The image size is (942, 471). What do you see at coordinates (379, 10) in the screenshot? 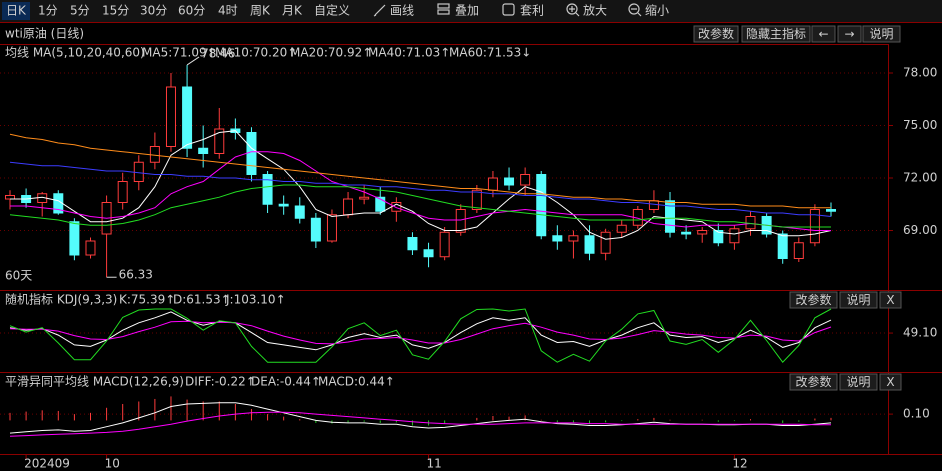
I see `draw-icon` at bounding box center [379, 10].